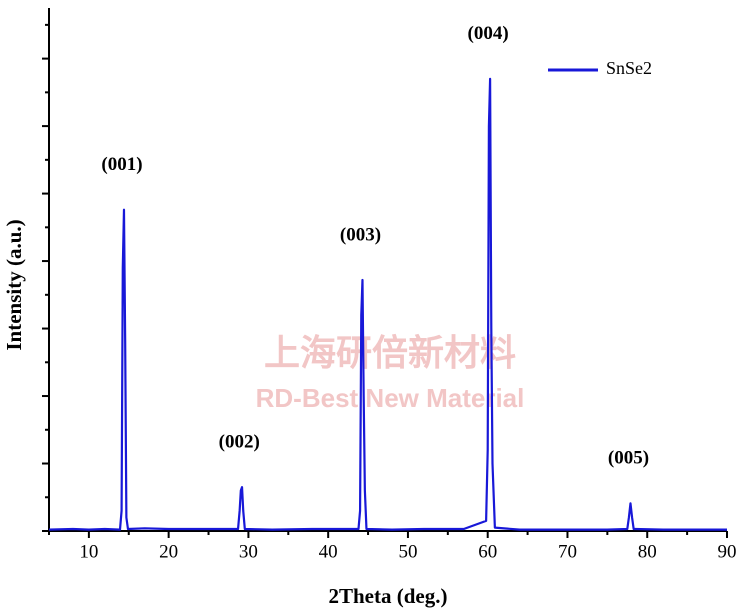 This screenshot has height=615, width=750. Describe the element at coordinates (121, 164) in the screenshot. I see `peak-label: (001)` at that location.